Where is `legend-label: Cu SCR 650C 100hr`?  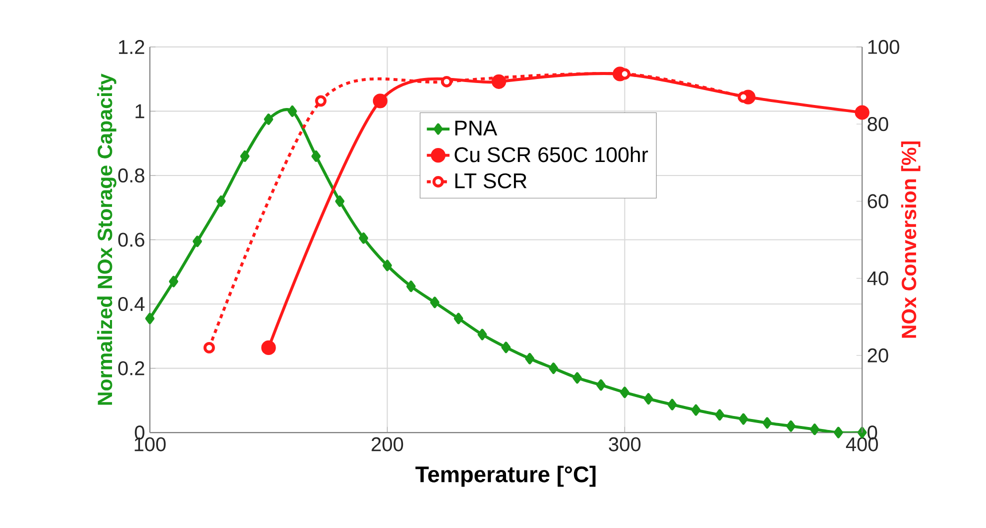
legend-label: Cu SCR 650C 100hr is located at coordinates (551, 154).